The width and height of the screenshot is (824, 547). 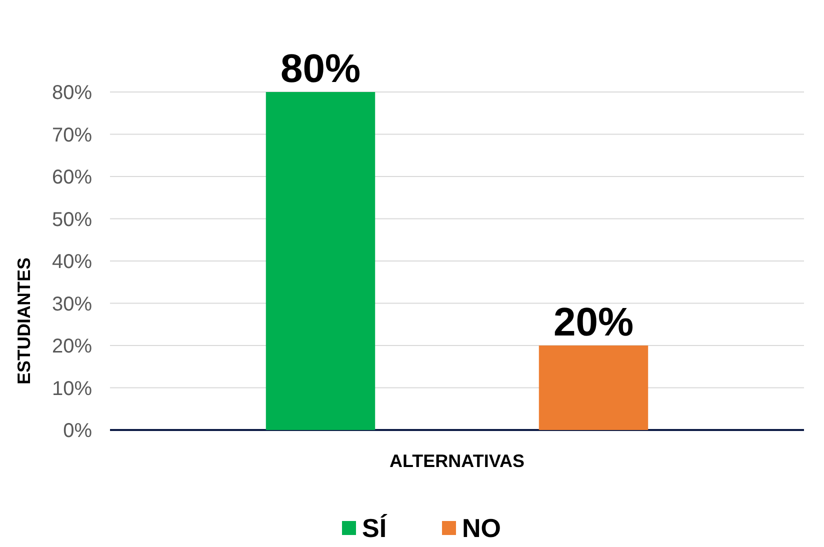 I want to click on y-tick-label: 50%, so click(x=72, y=219).